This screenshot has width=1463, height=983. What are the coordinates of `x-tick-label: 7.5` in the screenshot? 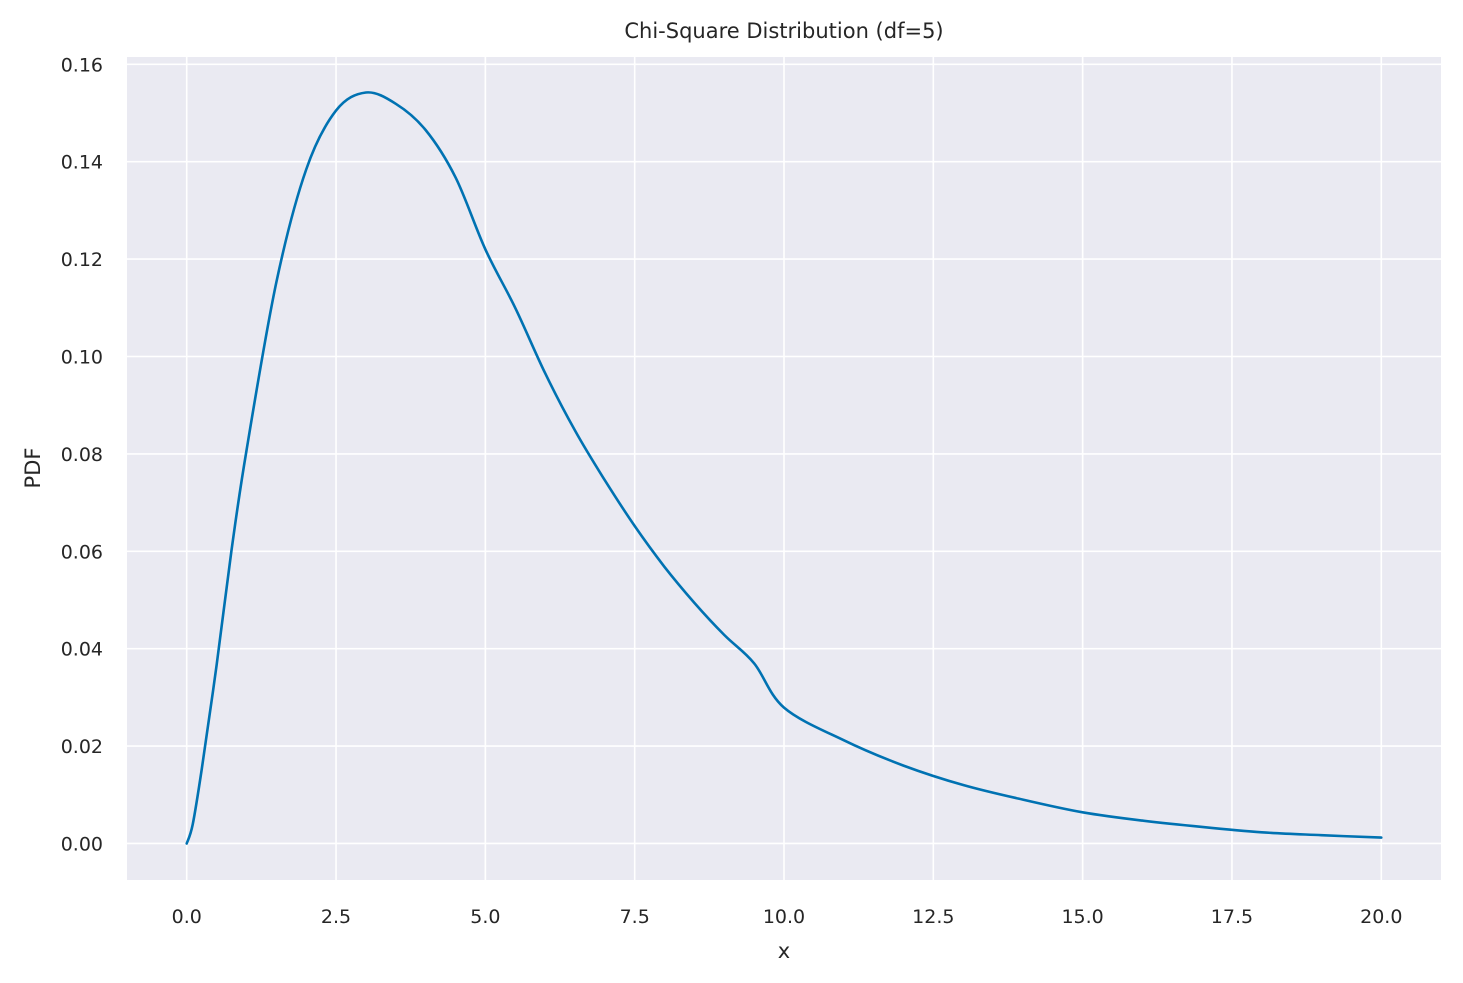 It's located at (635, 917).